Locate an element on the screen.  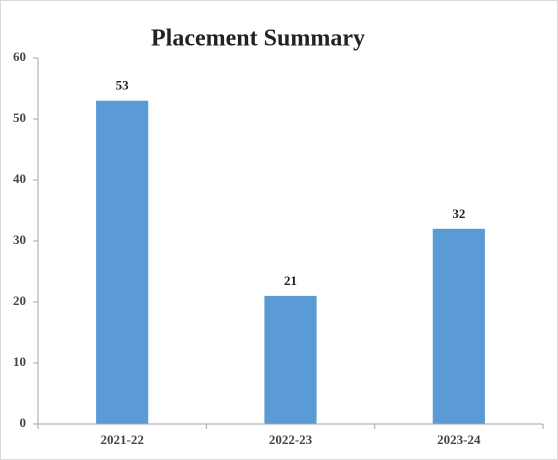
y-tick-label: 30 is located at coordinates (19, 239).